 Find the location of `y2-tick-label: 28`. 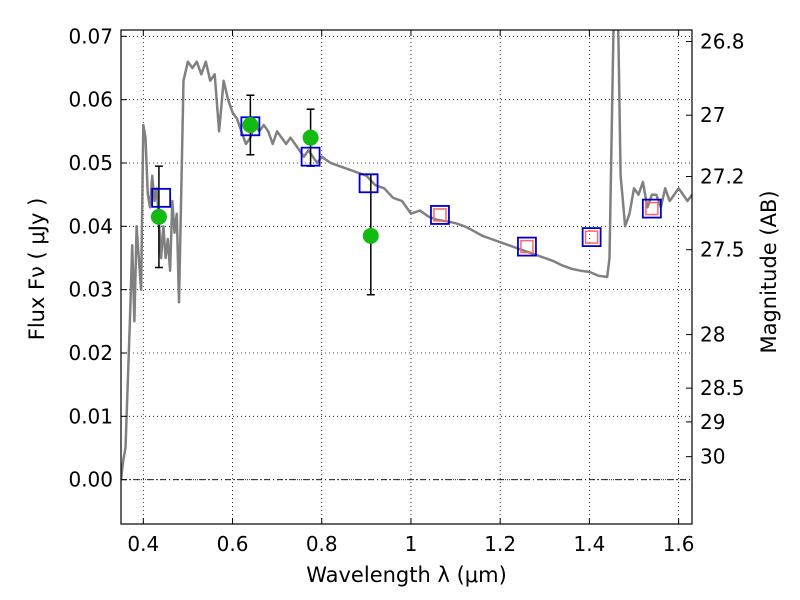

y2-tick-label: 28 is located at coordinates (712, 335).